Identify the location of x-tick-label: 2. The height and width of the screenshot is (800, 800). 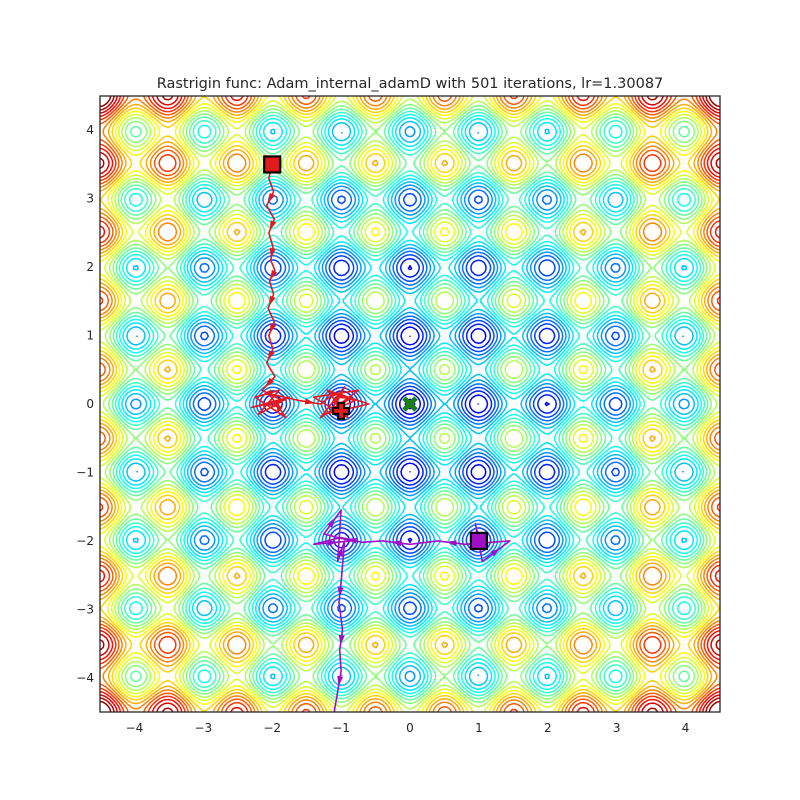
(548, 728).